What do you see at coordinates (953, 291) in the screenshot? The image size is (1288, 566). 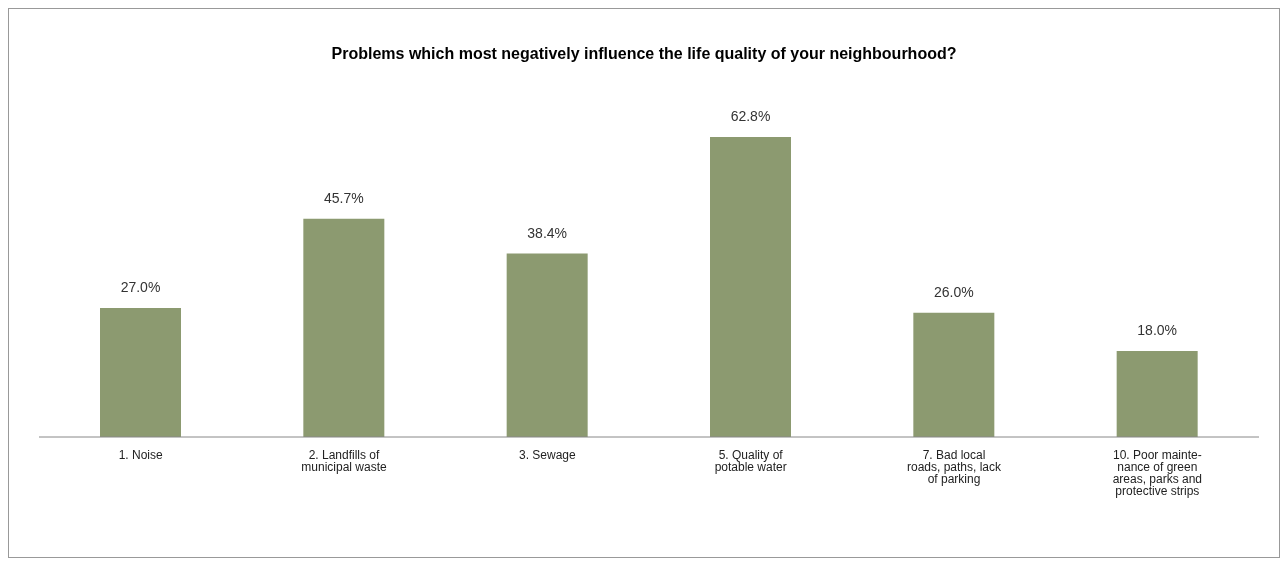 I see `data-label: 26.0%` at bounding box center [953, 291].